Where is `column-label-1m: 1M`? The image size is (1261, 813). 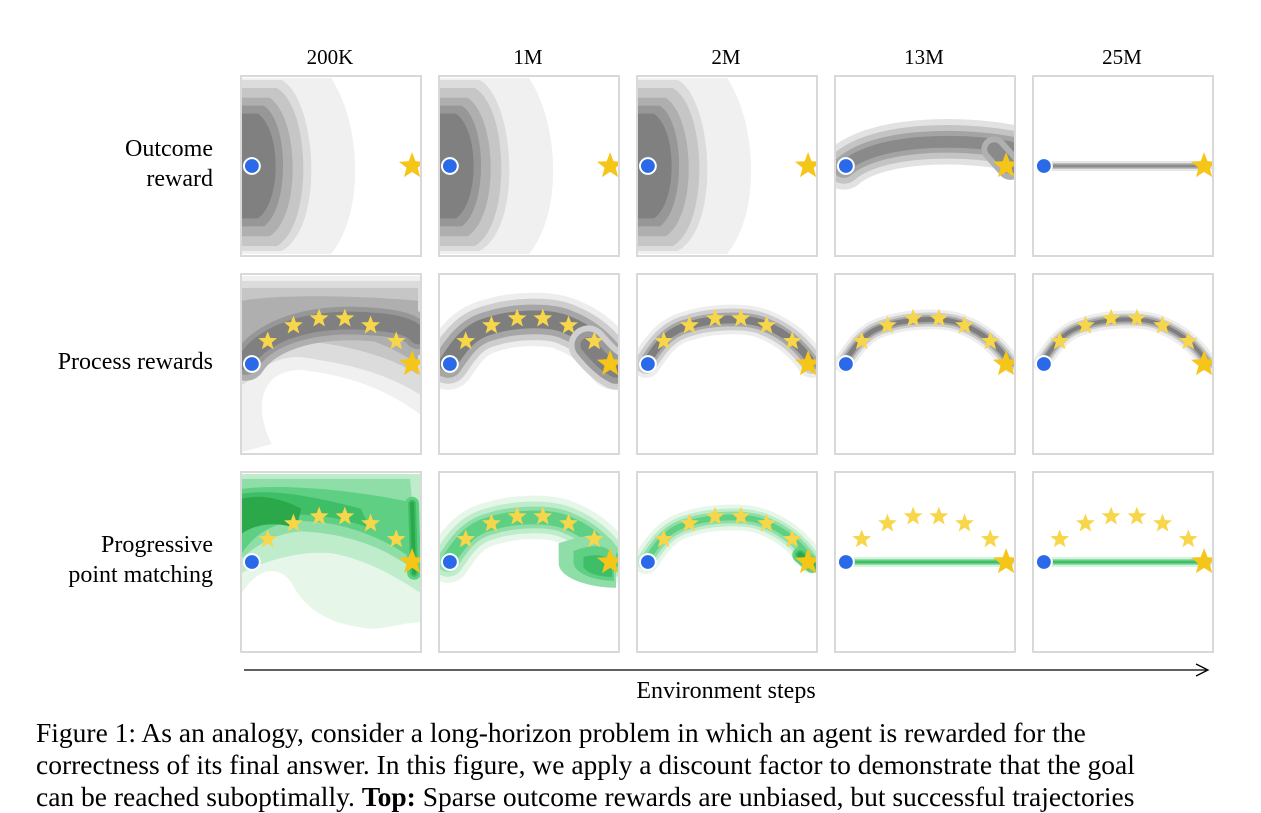 column-label-1m: 1M is located at coordinates (528, 57).